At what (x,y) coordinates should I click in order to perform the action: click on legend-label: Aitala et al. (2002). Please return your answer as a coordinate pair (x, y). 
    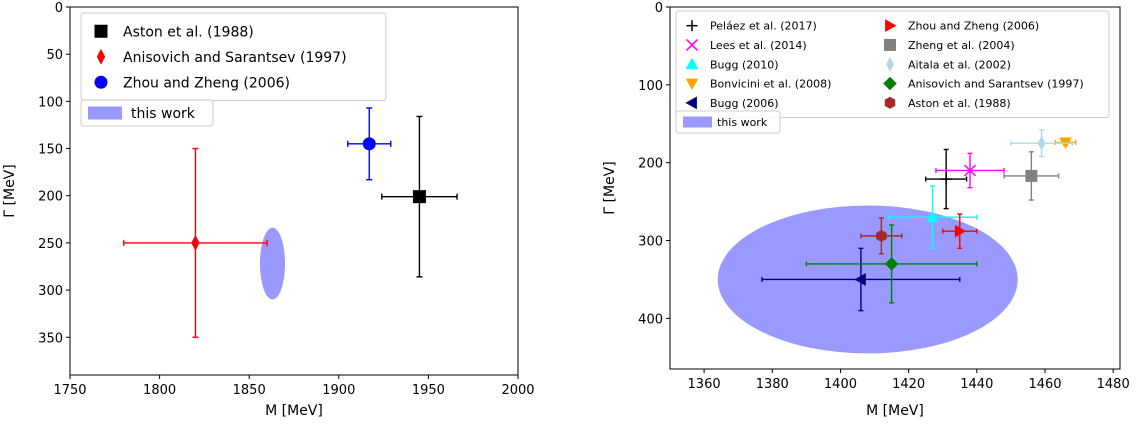
    Looking at the image, I should click on (959, 64).